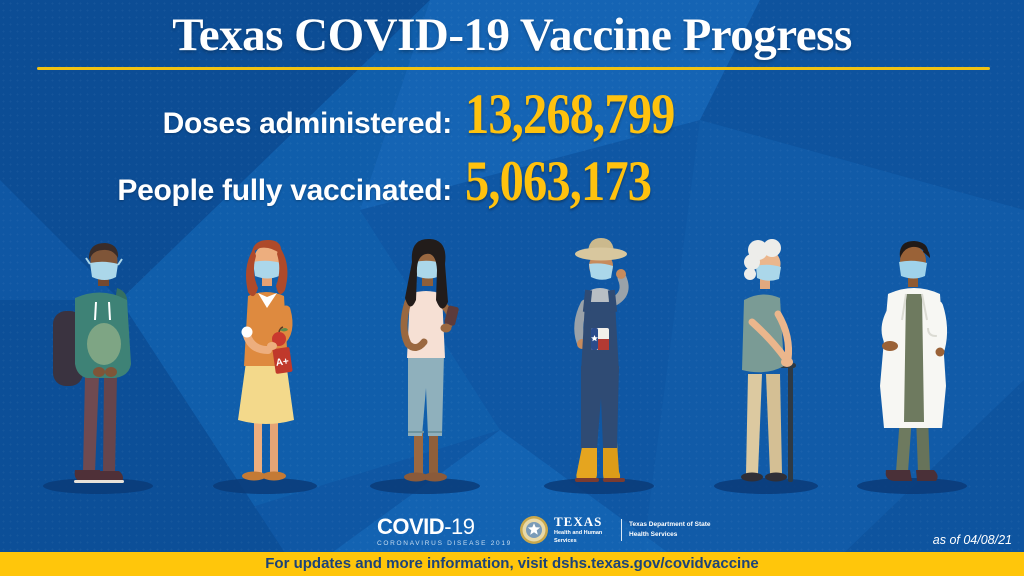 The width and height of the screenshot is (1024, 576). Describe the element at coordinates (670, 525) in the screenshot. I see `hhs-dept-line1: Texas Department of State` at that location.